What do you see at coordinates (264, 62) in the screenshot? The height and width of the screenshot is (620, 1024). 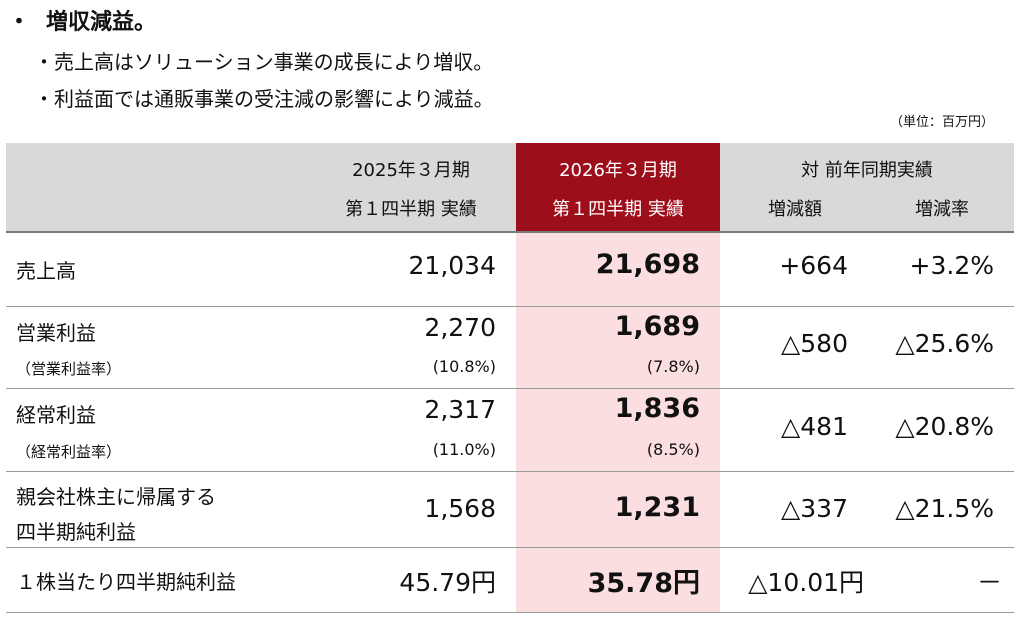 I see `sub-bullet-sales: ・売上高はソリューション事業の成長により増収。` at bounding box center [264, 62].